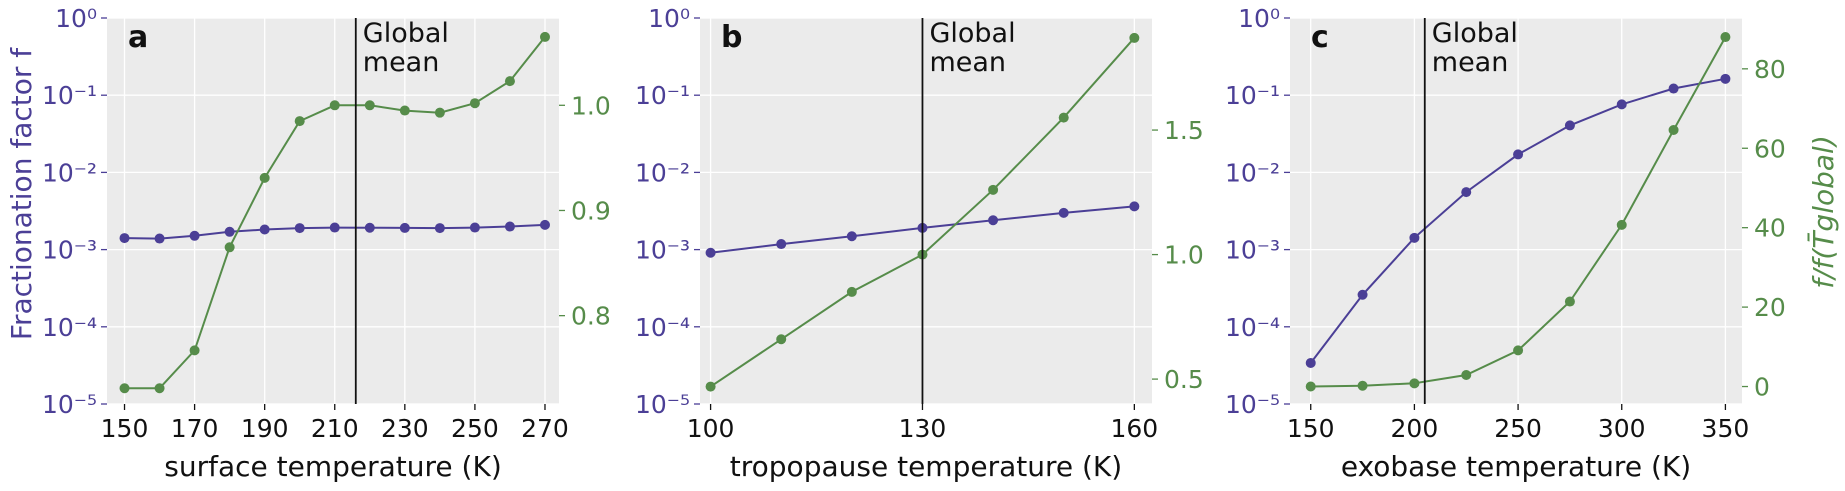 This screenshot has width=1845, height=491. What do you see at coordinates (333, 466) in the screenshot?
I see `x-axis-label: surface temperature (K)` at bounding box center [333, 466].